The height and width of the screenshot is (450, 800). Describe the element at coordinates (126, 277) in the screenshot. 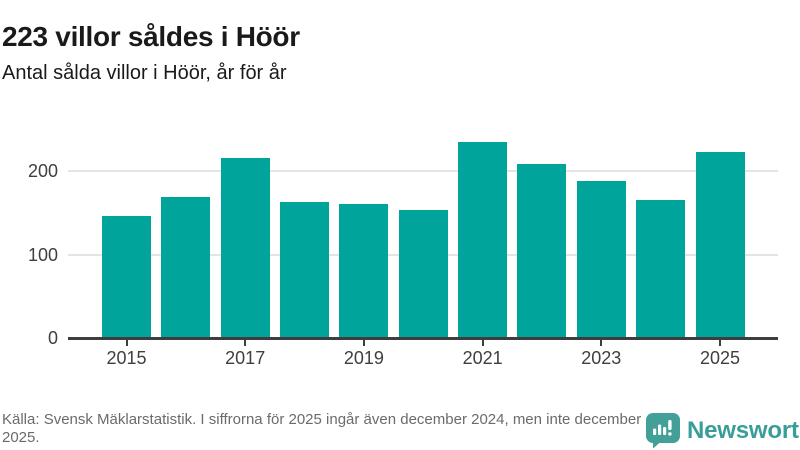

I see `bar-2015` at that location.